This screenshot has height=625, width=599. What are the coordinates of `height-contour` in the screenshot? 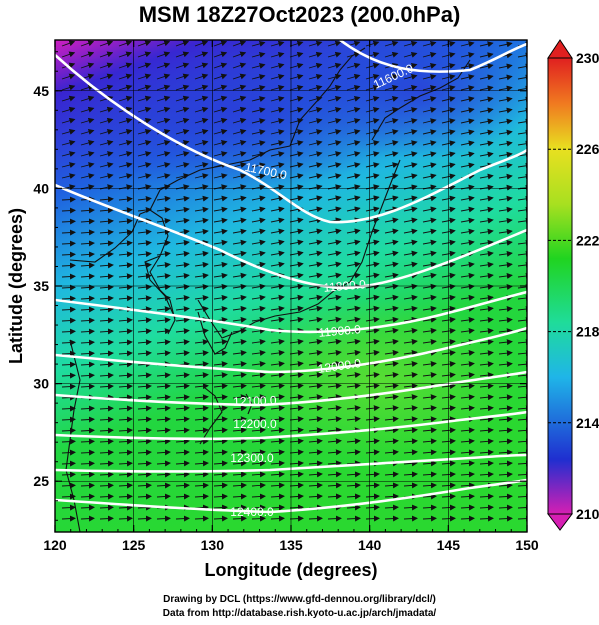 It's located at (291, 463).